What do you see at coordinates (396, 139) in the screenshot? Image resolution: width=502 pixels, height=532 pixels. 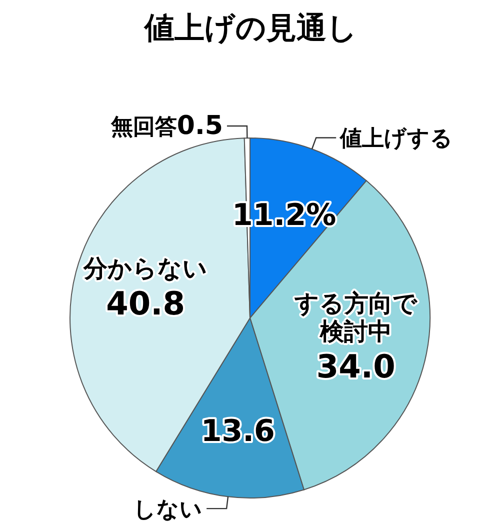 I see `slice-label: 値上げする` at bounding box center [396, 139].